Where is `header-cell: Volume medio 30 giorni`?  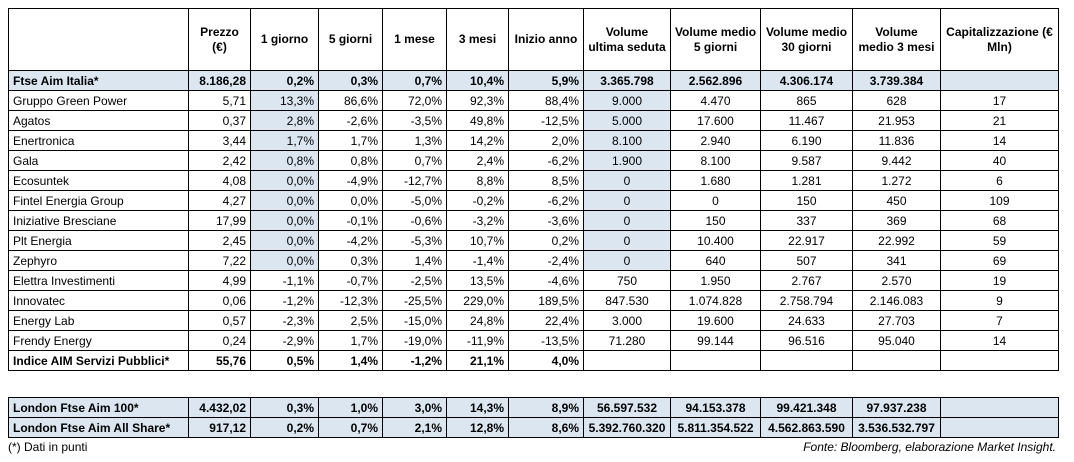 header-cell: Volume medio 30 giorni is located at coordinates (806, 39).